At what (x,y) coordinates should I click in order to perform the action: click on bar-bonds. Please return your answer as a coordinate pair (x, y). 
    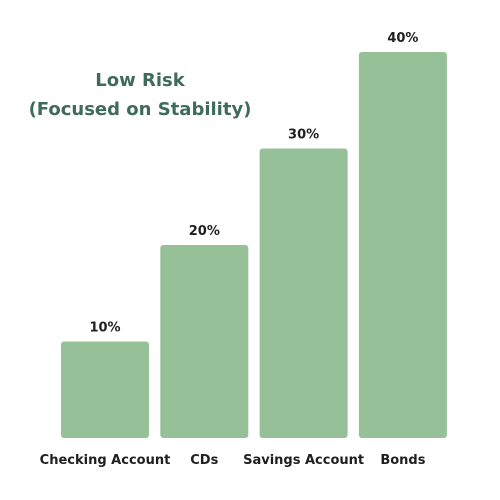
    Looking at the image, I should click on (403, 245).